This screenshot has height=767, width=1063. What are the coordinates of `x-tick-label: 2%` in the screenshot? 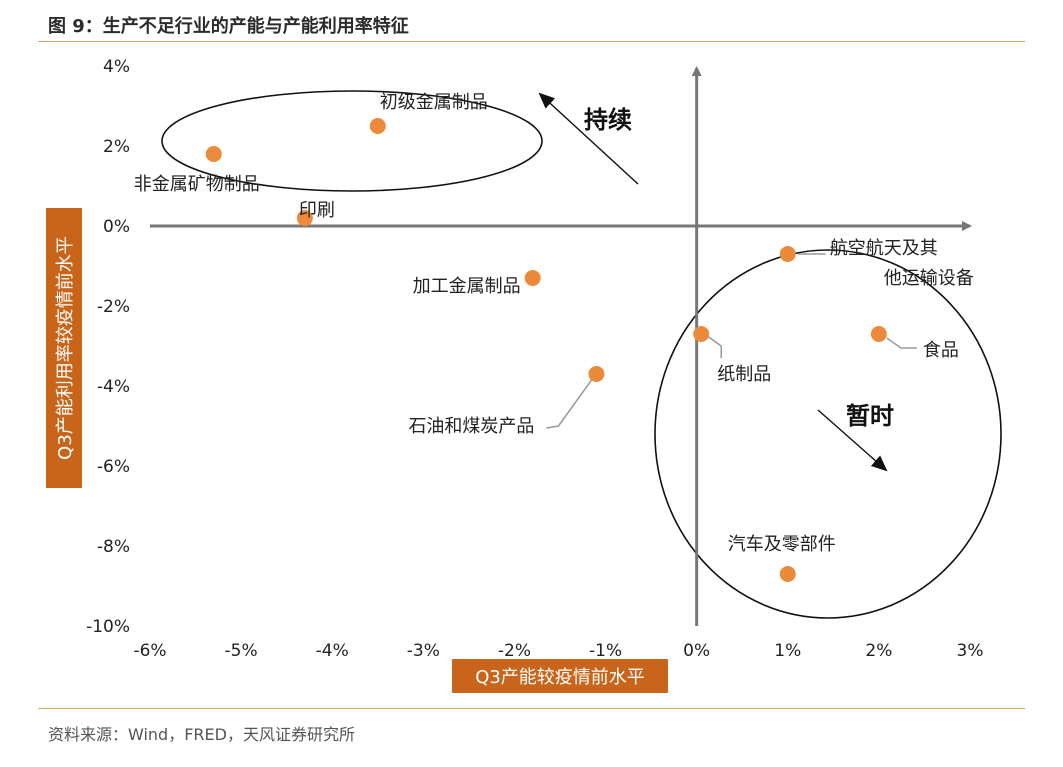 It's located at (878, 651).